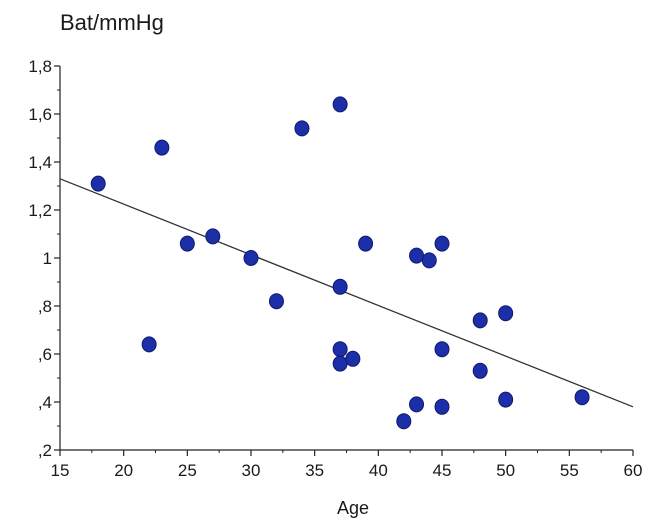 This screenshot has height=522, width=646. What do you see at coordinates (40, 114) in the screenshot?
I see `y-tick-label: 1,6` at bounding box center [40, 114].